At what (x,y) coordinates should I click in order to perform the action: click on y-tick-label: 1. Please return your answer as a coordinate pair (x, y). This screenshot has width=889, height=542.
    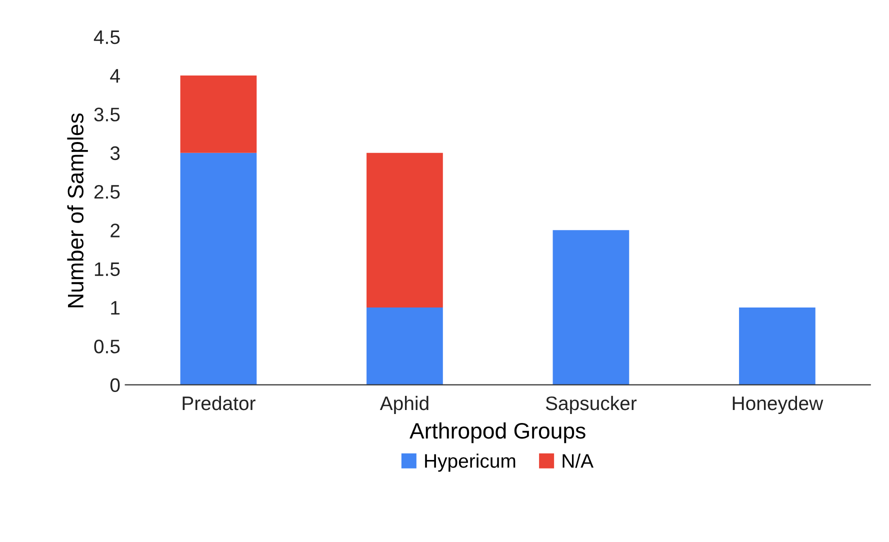
    Looking at the image, I should click on (115, 308).